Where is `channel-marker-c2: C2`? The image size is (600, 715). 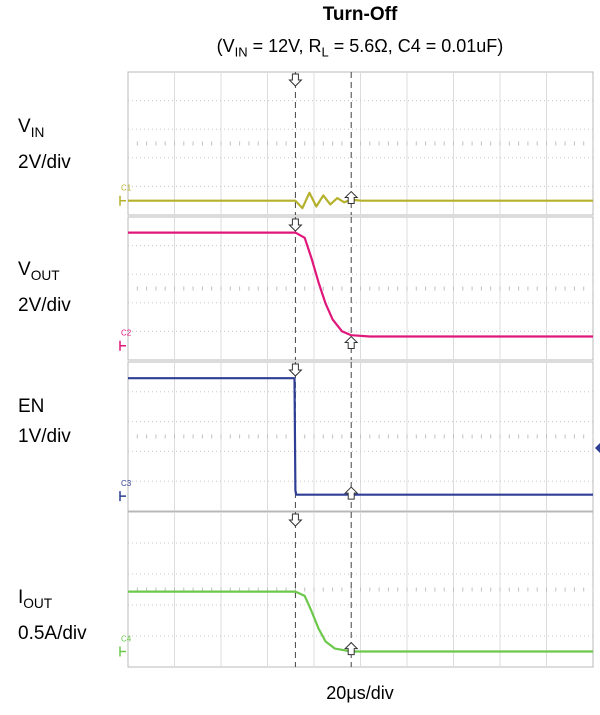 channel-marker-c2: C2 is located at coordinates (126, 333).